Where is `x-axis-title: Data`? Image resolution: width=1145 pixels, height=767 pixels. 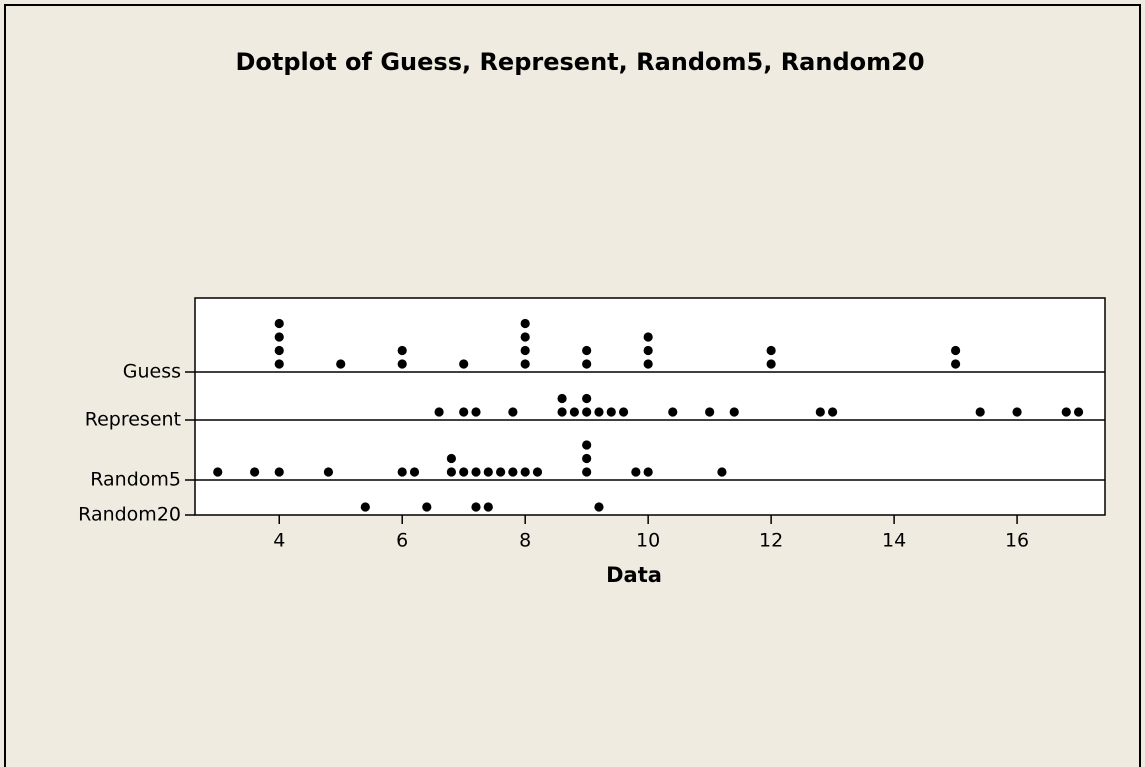
x-axis-title: Data is located at coordinates (634, 575).